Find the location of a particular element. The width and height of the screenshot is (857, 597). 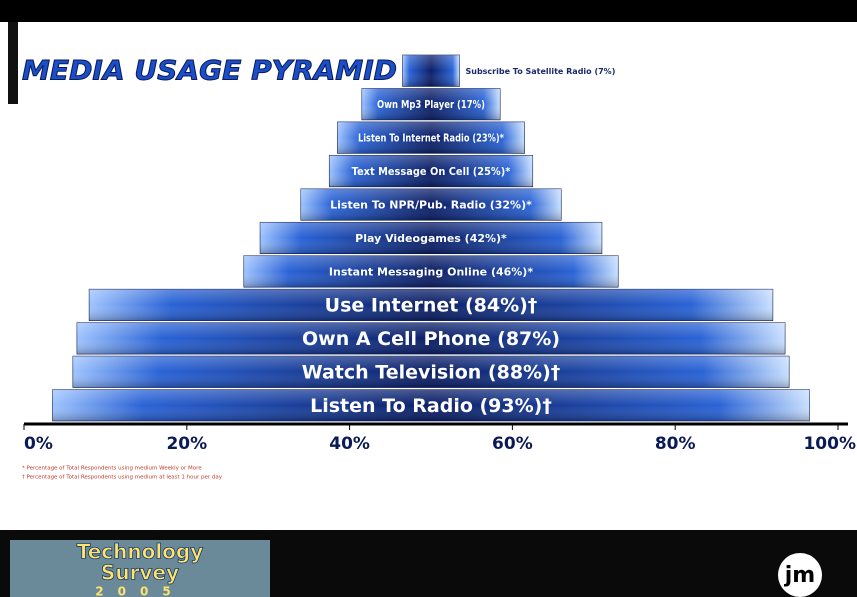

side-strip is located at coordinates (13, 63).